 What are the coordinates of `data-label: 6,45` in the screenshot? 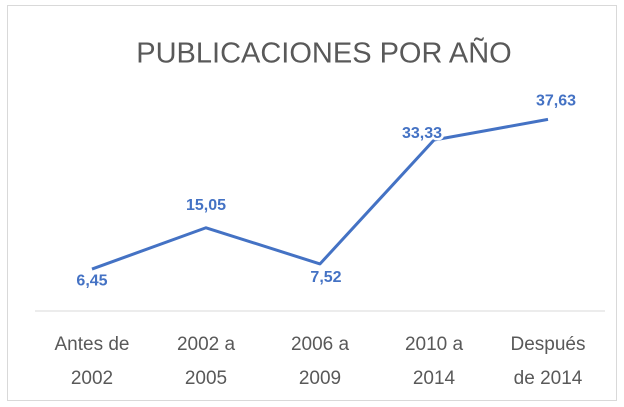 It's located at (91, 280).